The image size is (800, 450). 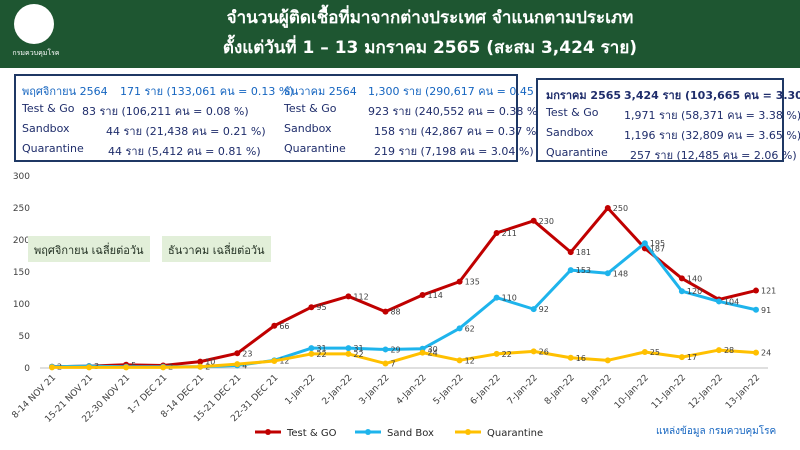 What do you see at coordinates (581, 358) in the screenshot?
I see `data-label: 16` at bounding box center [581, 358].